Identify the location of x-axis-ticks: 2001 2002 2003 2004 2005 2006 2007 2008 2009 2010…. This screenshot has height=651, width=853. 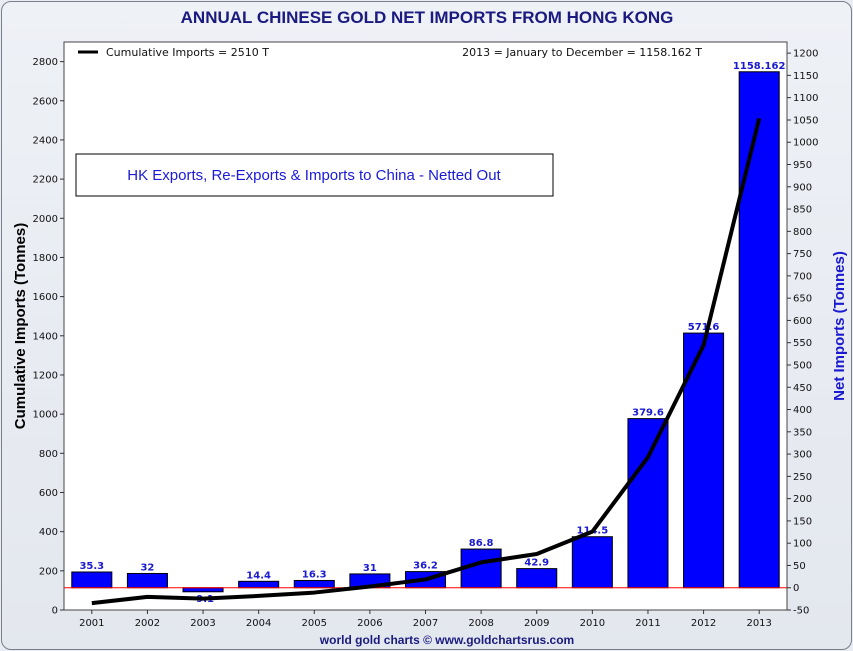
(425, 619).